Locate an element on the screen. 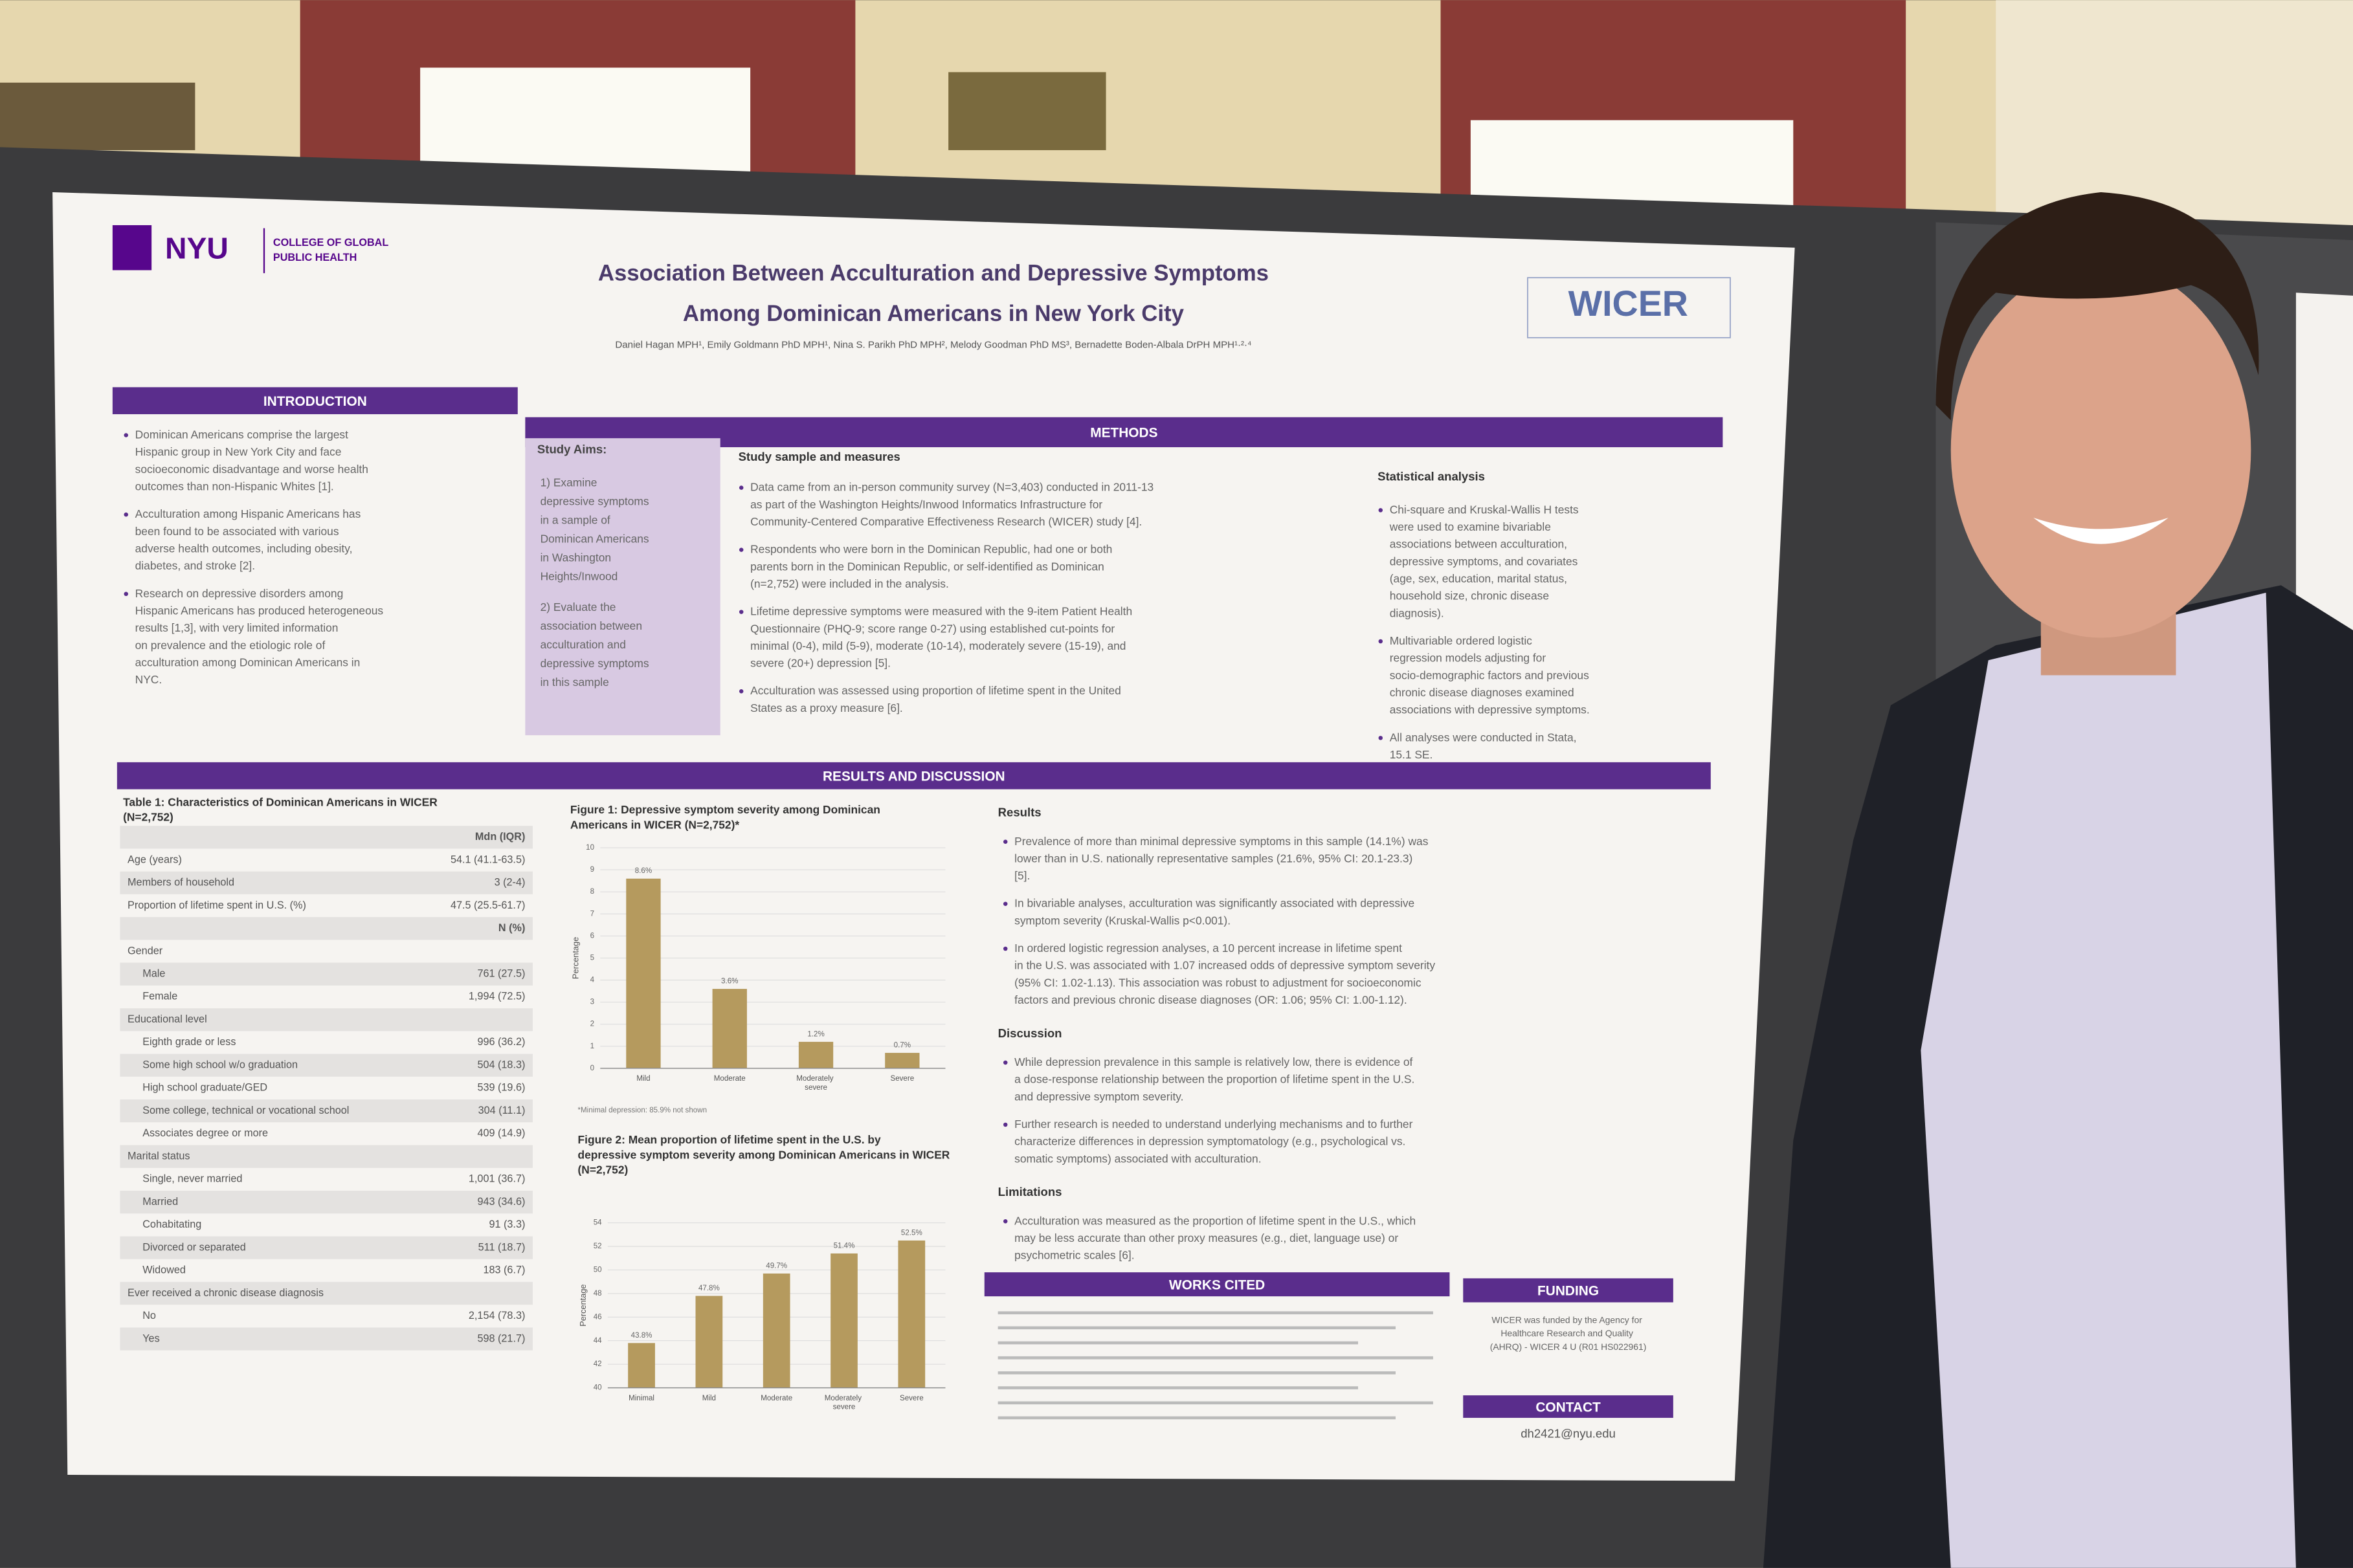 This screenshot has height=1568, width=2353. x-tick-label: Mild is located at coordinates (643, 1079).